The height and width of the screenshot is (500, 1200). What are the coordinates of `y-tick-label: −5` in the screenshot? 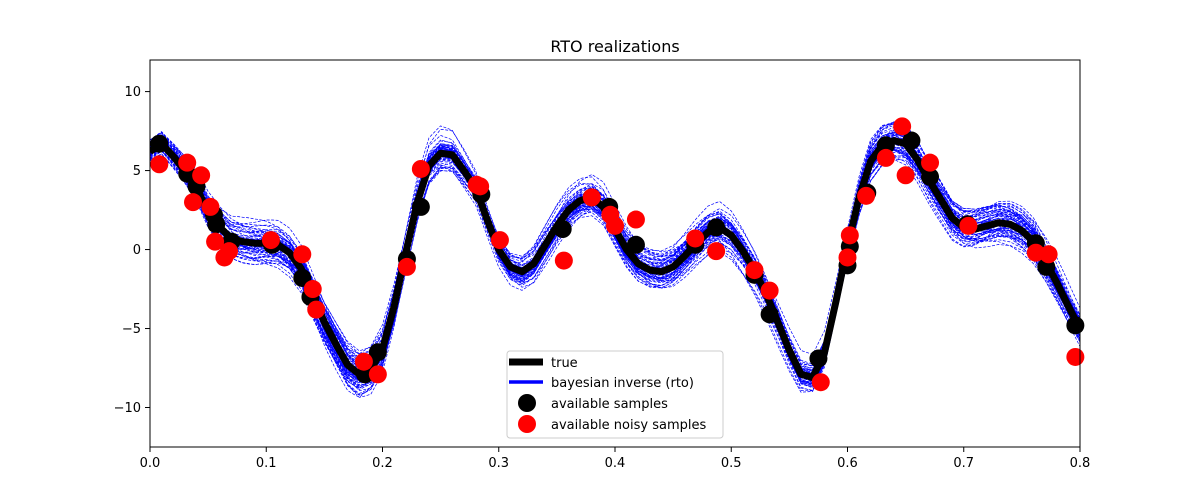 It's located at (131, 329).